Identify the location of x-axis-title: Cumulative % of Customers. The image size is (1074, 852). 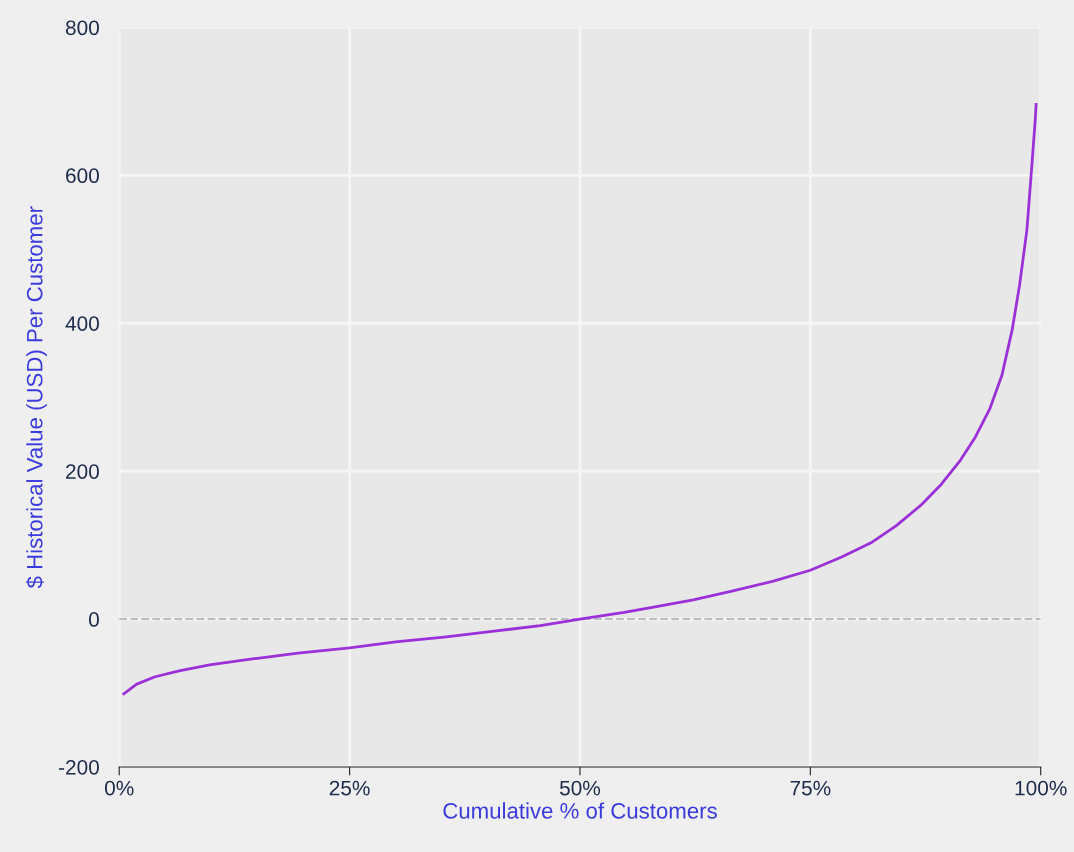
(580, 810).